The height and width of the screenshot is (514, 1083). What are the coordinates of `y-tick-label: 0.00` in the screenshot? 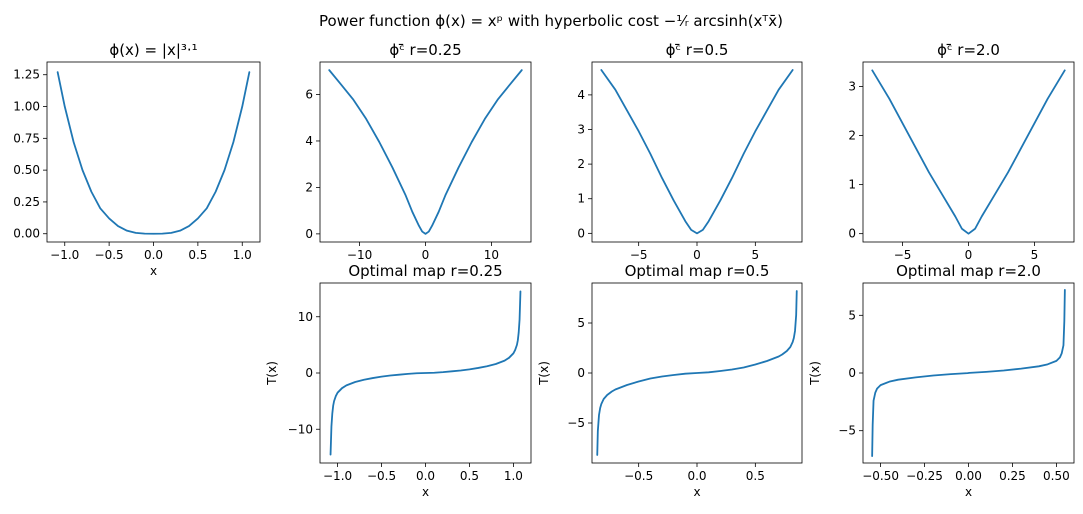 It's located at (26, 234).